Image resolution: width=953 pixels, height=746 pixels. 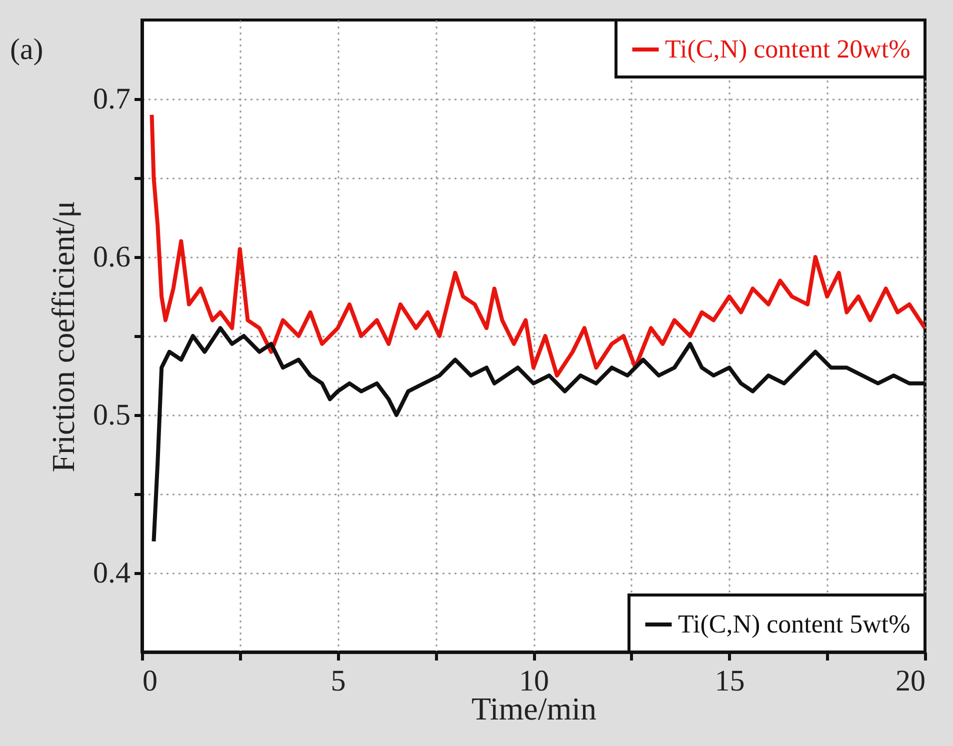 What do you see at coordinates (63, 336) in the screenshot?
I see `y-axis-title: Friction coefficient/μ` at bounding box center [63, 336].